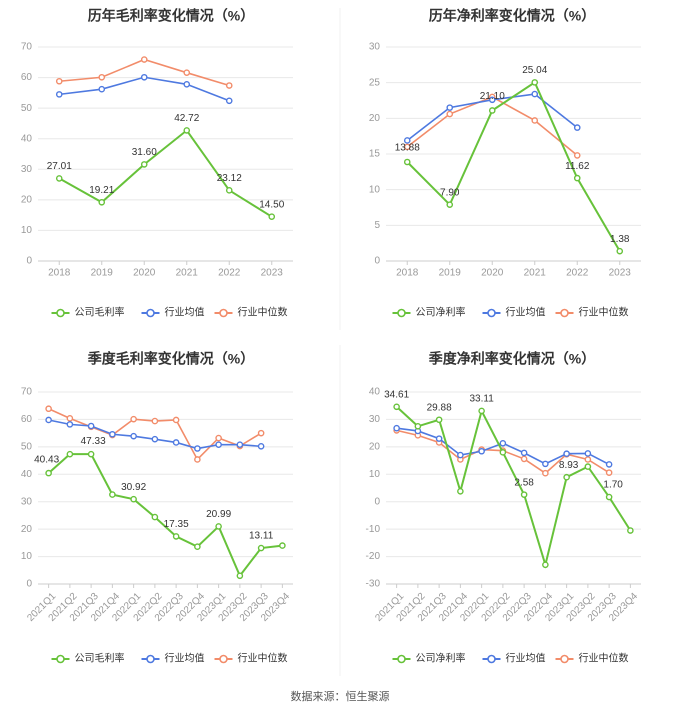 The image size is (680, 717). What do you see at coordinates (272, 273) in the screenshot?
I see `x-tick-label: 2023` at bounding box center [272, 273].